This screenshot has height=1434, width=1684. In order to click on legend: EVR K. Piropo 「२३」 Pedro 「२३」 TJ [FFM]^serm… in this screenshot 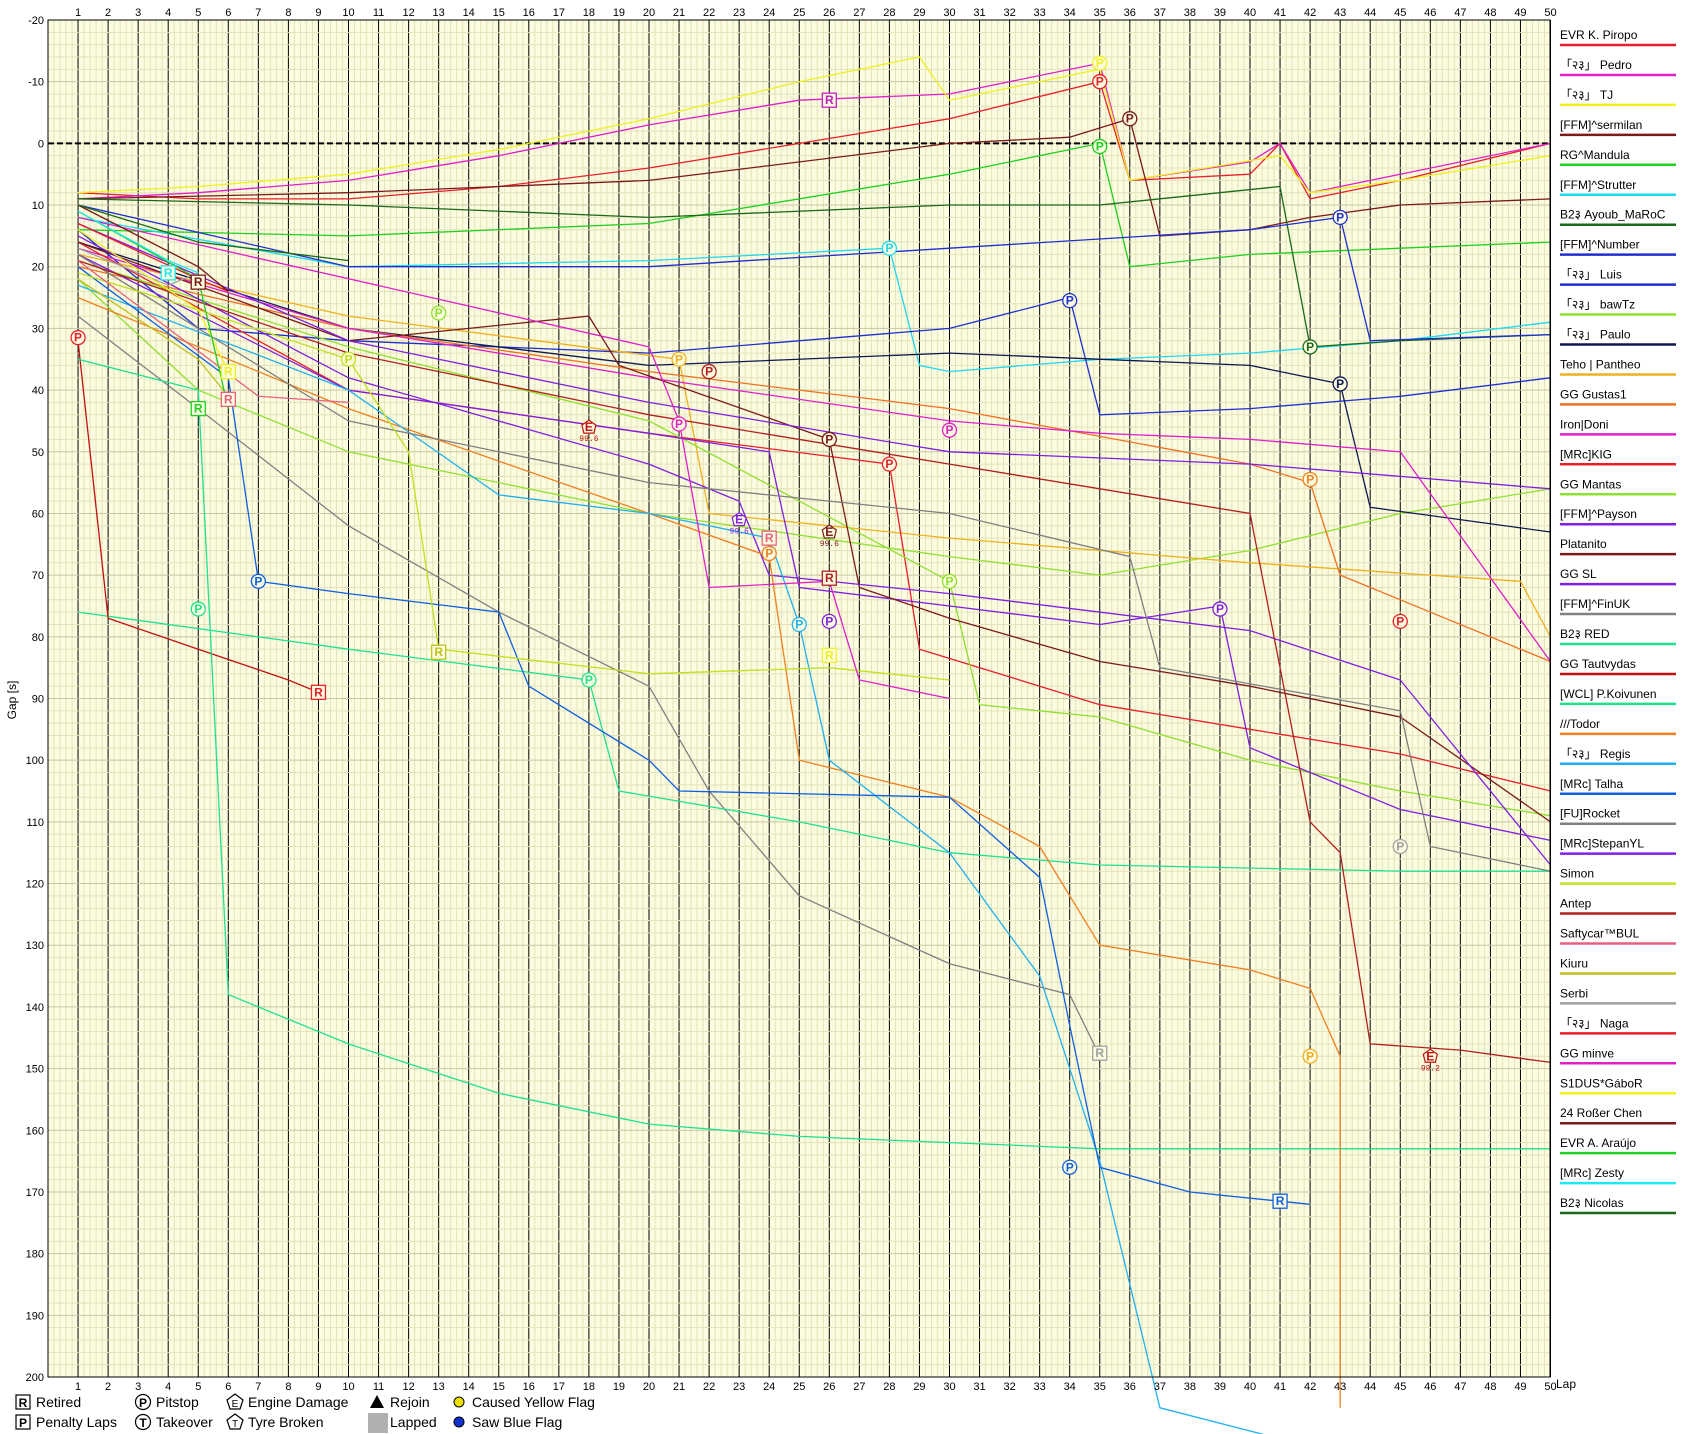, I will do `click(1618, 621)`.